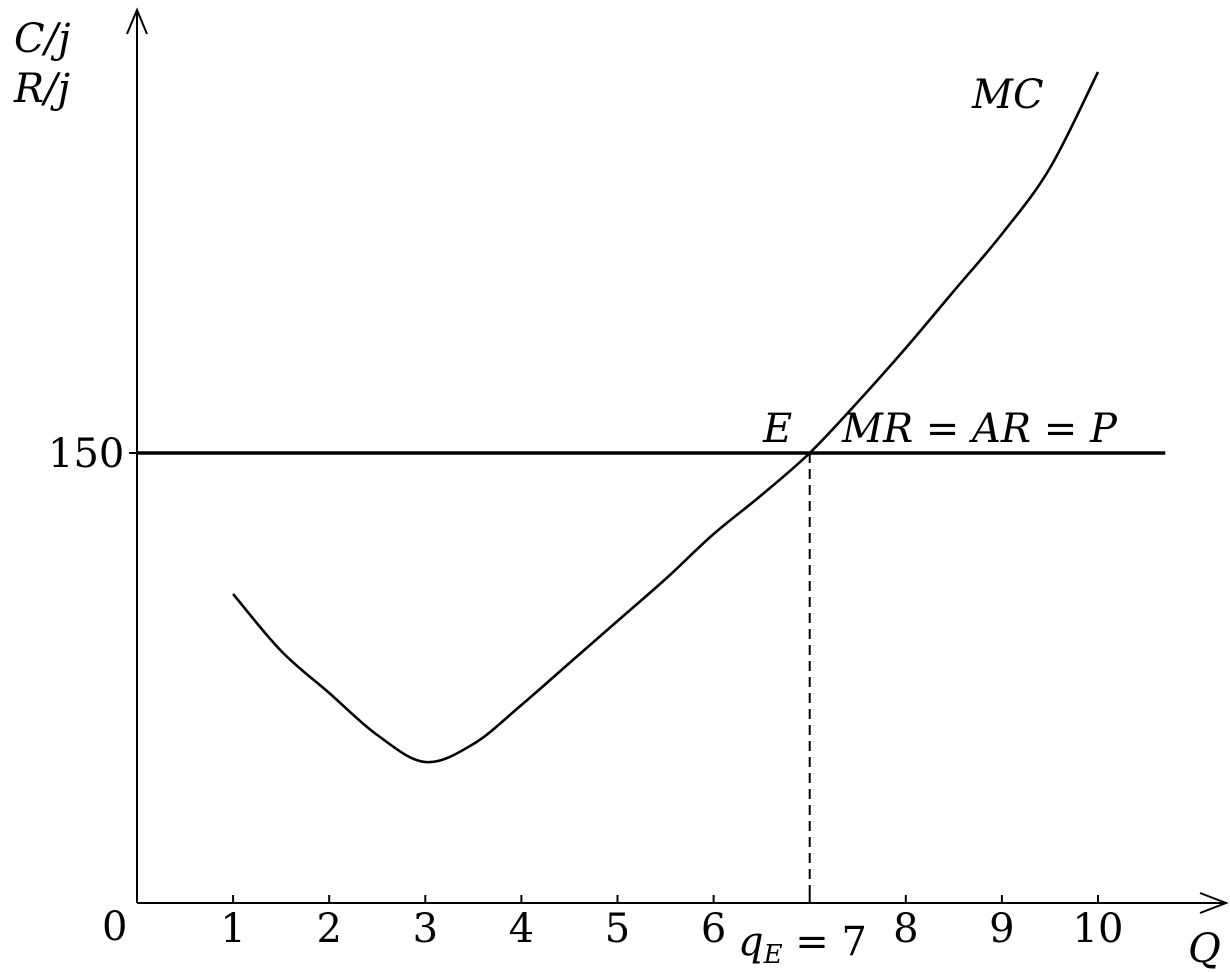  I want to click on y-tick-label-150: 150, so click(86, 454).